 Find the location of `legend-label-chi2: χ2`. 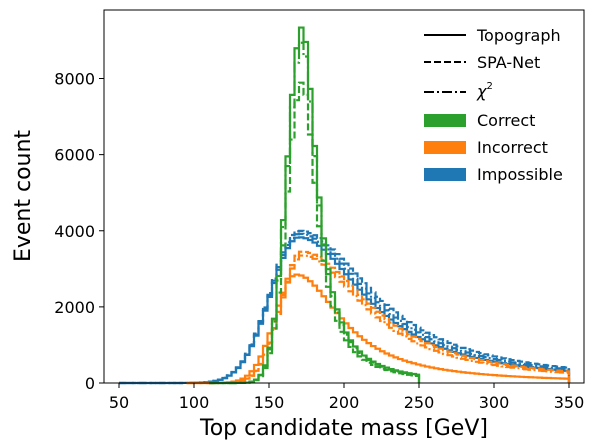

legend-label-chi2: χ2 is located at coordinates (484, 91).